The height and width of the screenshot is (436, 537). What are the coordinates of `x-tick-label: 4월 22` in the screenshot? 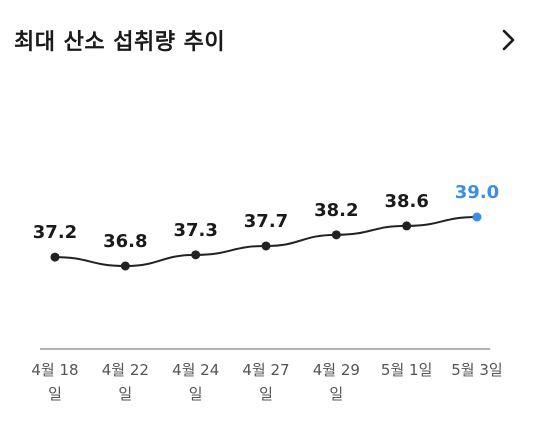 It's located at (125, 370).